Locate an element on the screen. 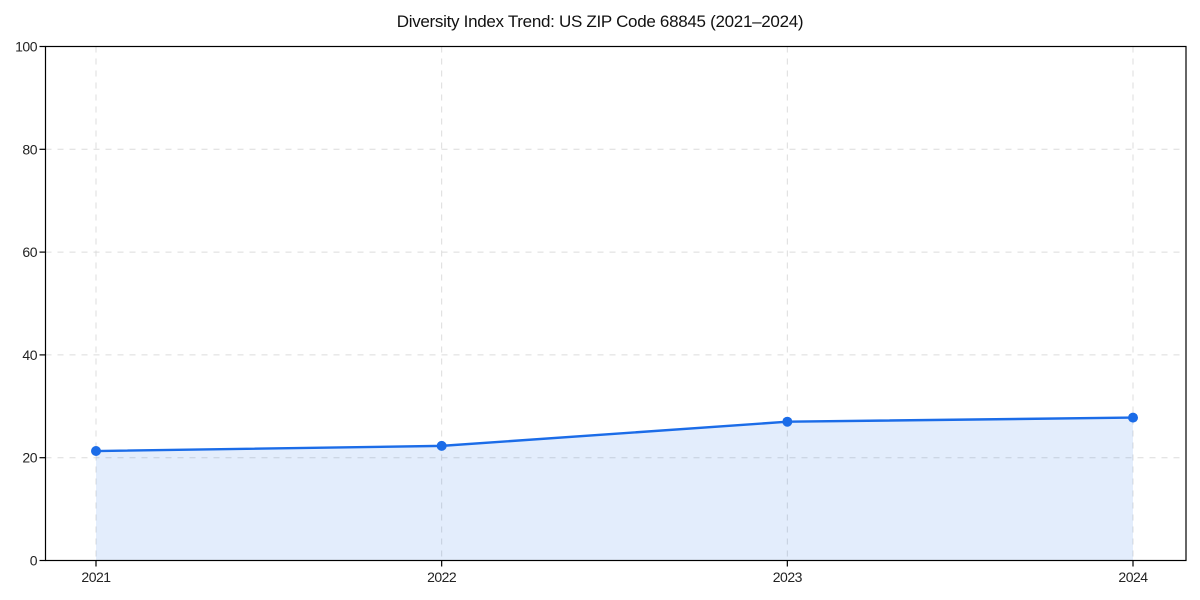 This screenshot has width=1200, height=600. y-tick-label: 0 is located at coordinates (34, 561).